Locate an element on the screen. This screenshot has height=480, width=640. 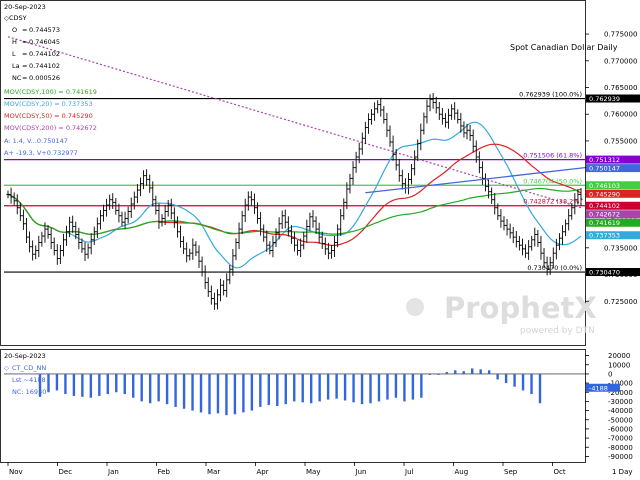
x-tick-label: May is located at coordinates (313, 472).